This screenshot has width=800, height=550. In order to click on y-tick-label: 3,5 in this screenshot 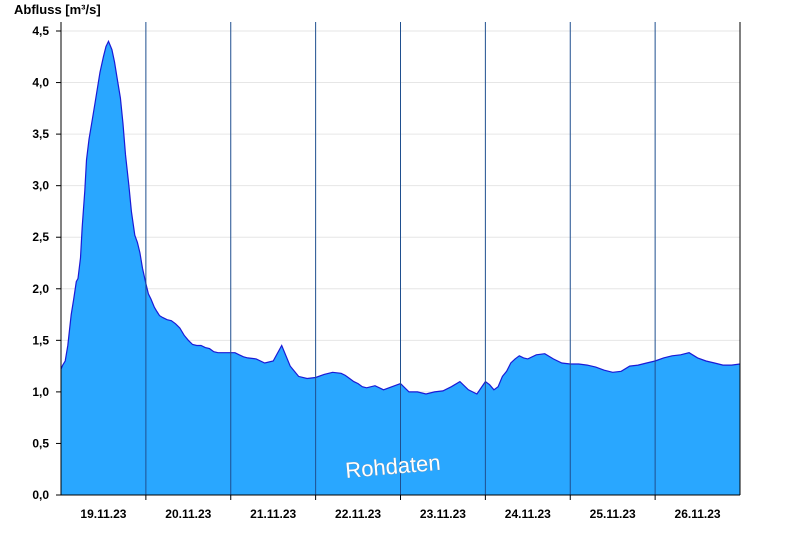, I will do `click(40, 134)`.